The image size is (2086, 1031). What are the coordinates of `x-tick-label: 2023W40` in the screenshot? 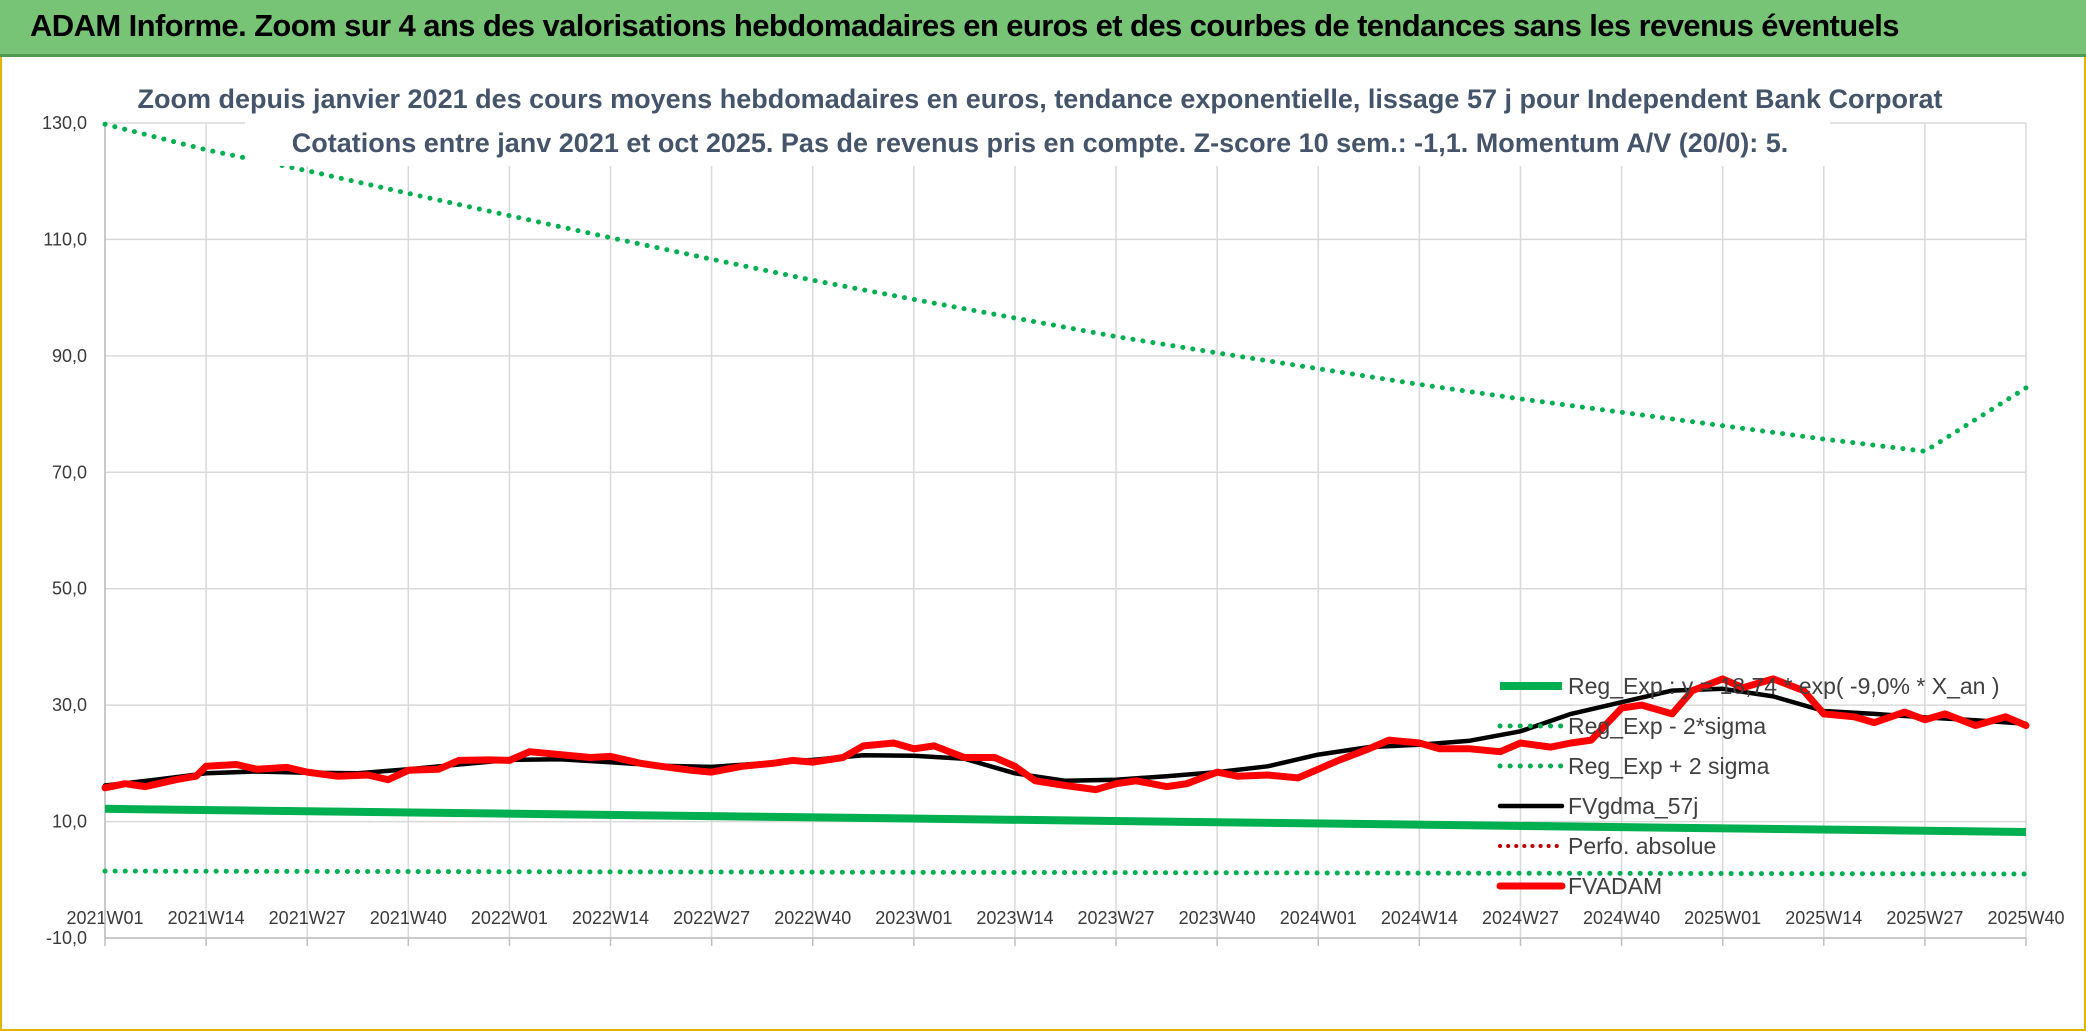 It's located at (1217, 918).